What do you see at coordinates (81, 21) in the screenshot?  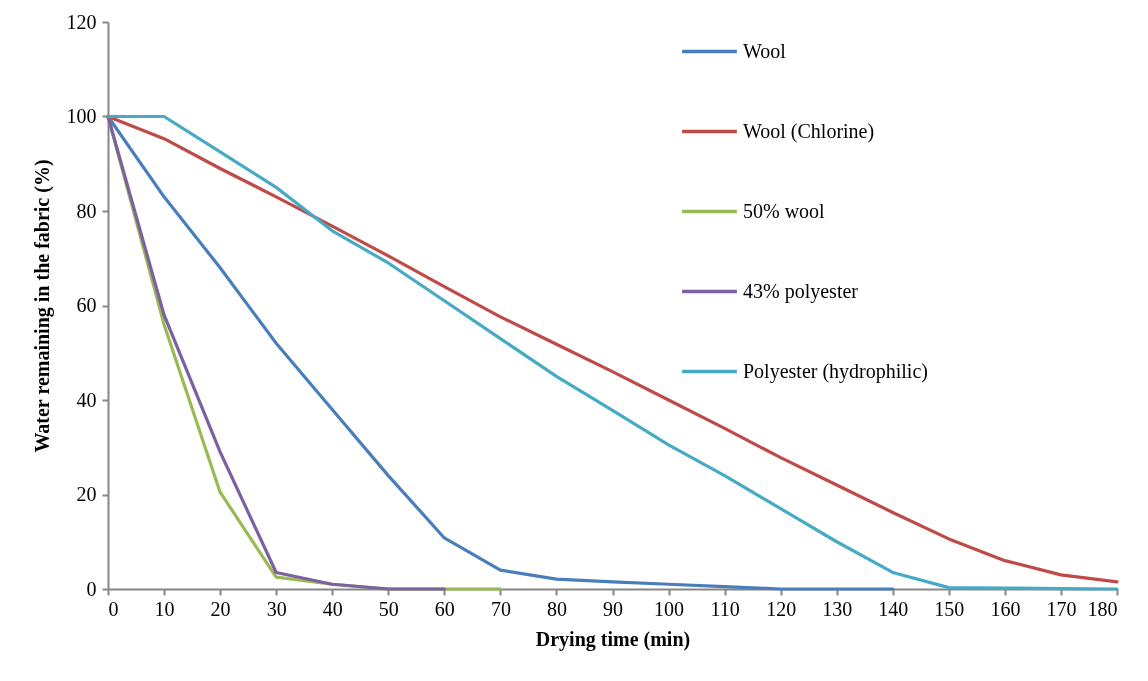 I see `y-tick-label: 120` at bounding box center [81, 21].